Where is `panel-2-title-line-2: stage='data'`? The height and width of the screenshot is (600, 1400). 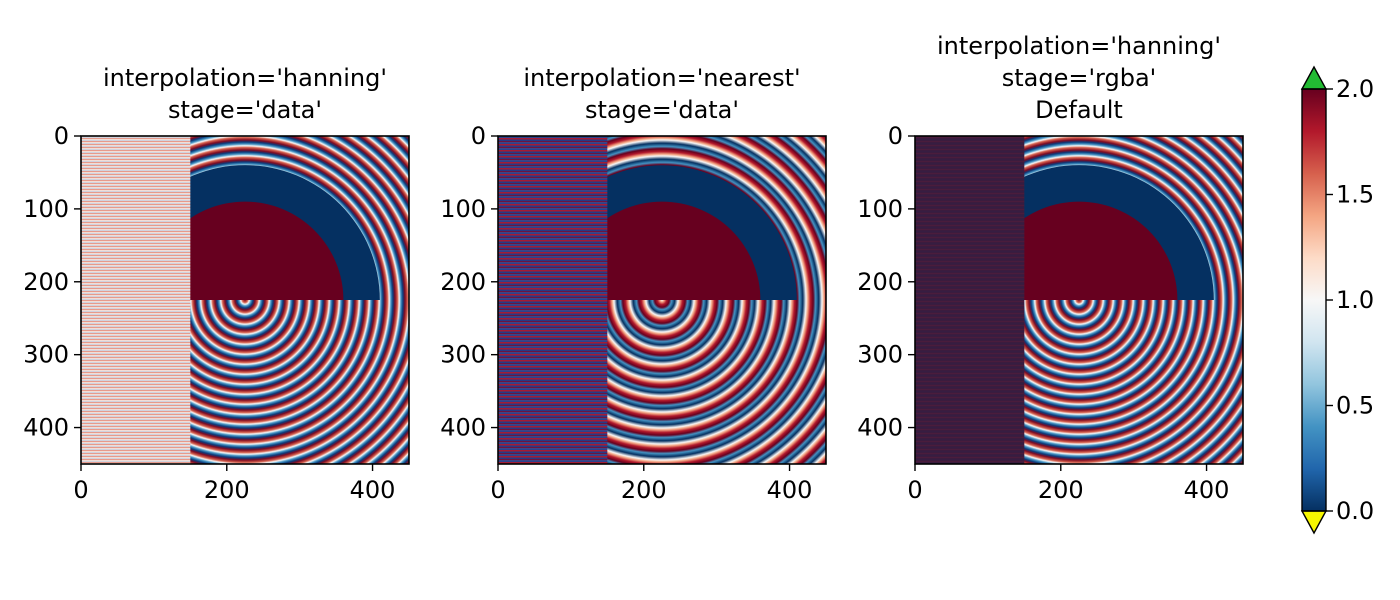 panel-2-title-line-2: stage='data' is located at coordinates (662, 110).